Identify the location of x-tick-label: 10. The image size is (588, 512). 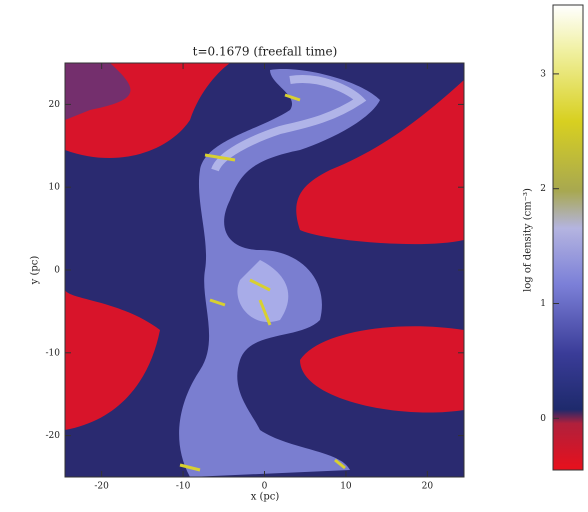
(346, 487).